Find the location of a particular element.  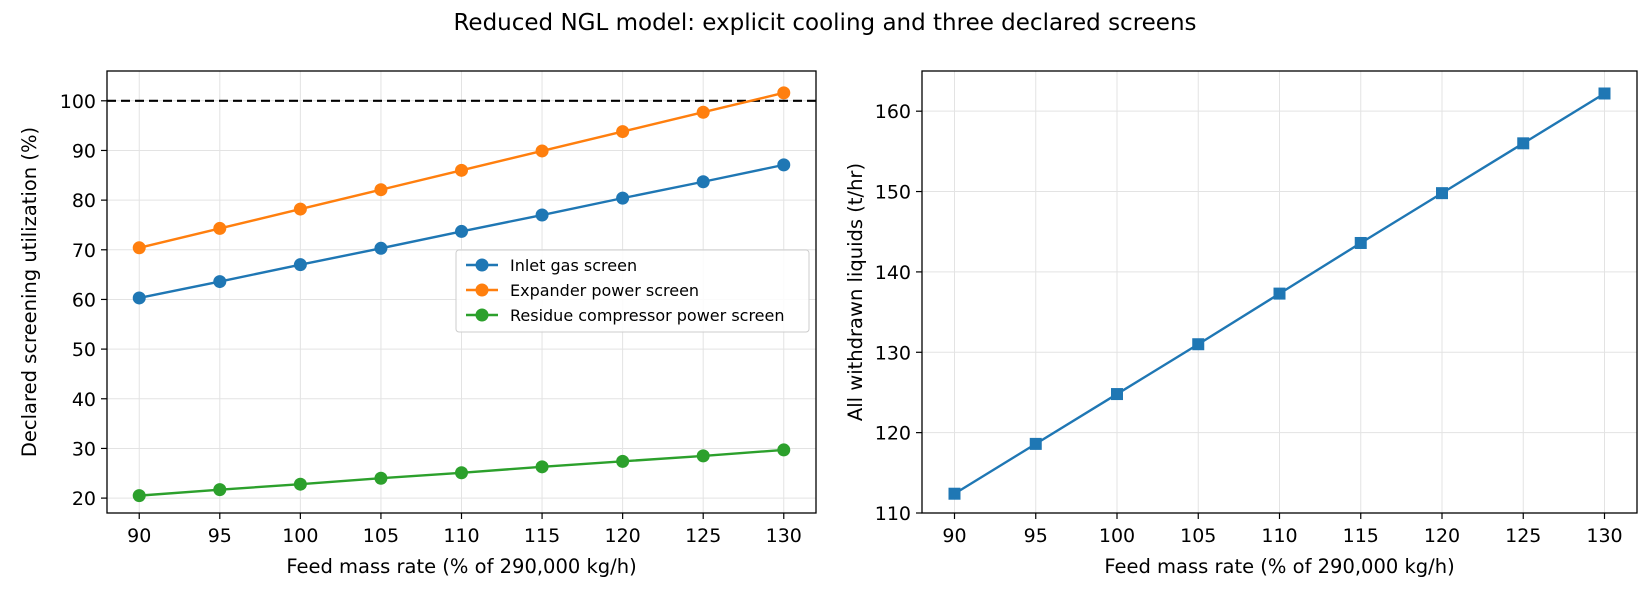

y-tick-label: 20 is located at coordinates (84, 499).